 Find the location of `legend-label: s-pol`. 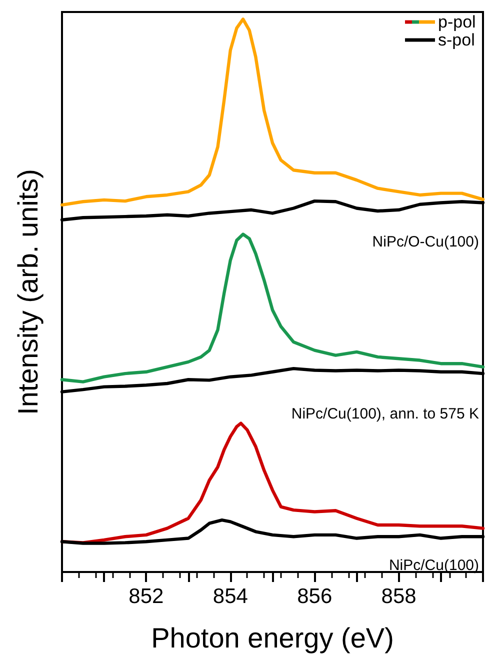

legend-label: s-pol is located at coordinates (456, 40).